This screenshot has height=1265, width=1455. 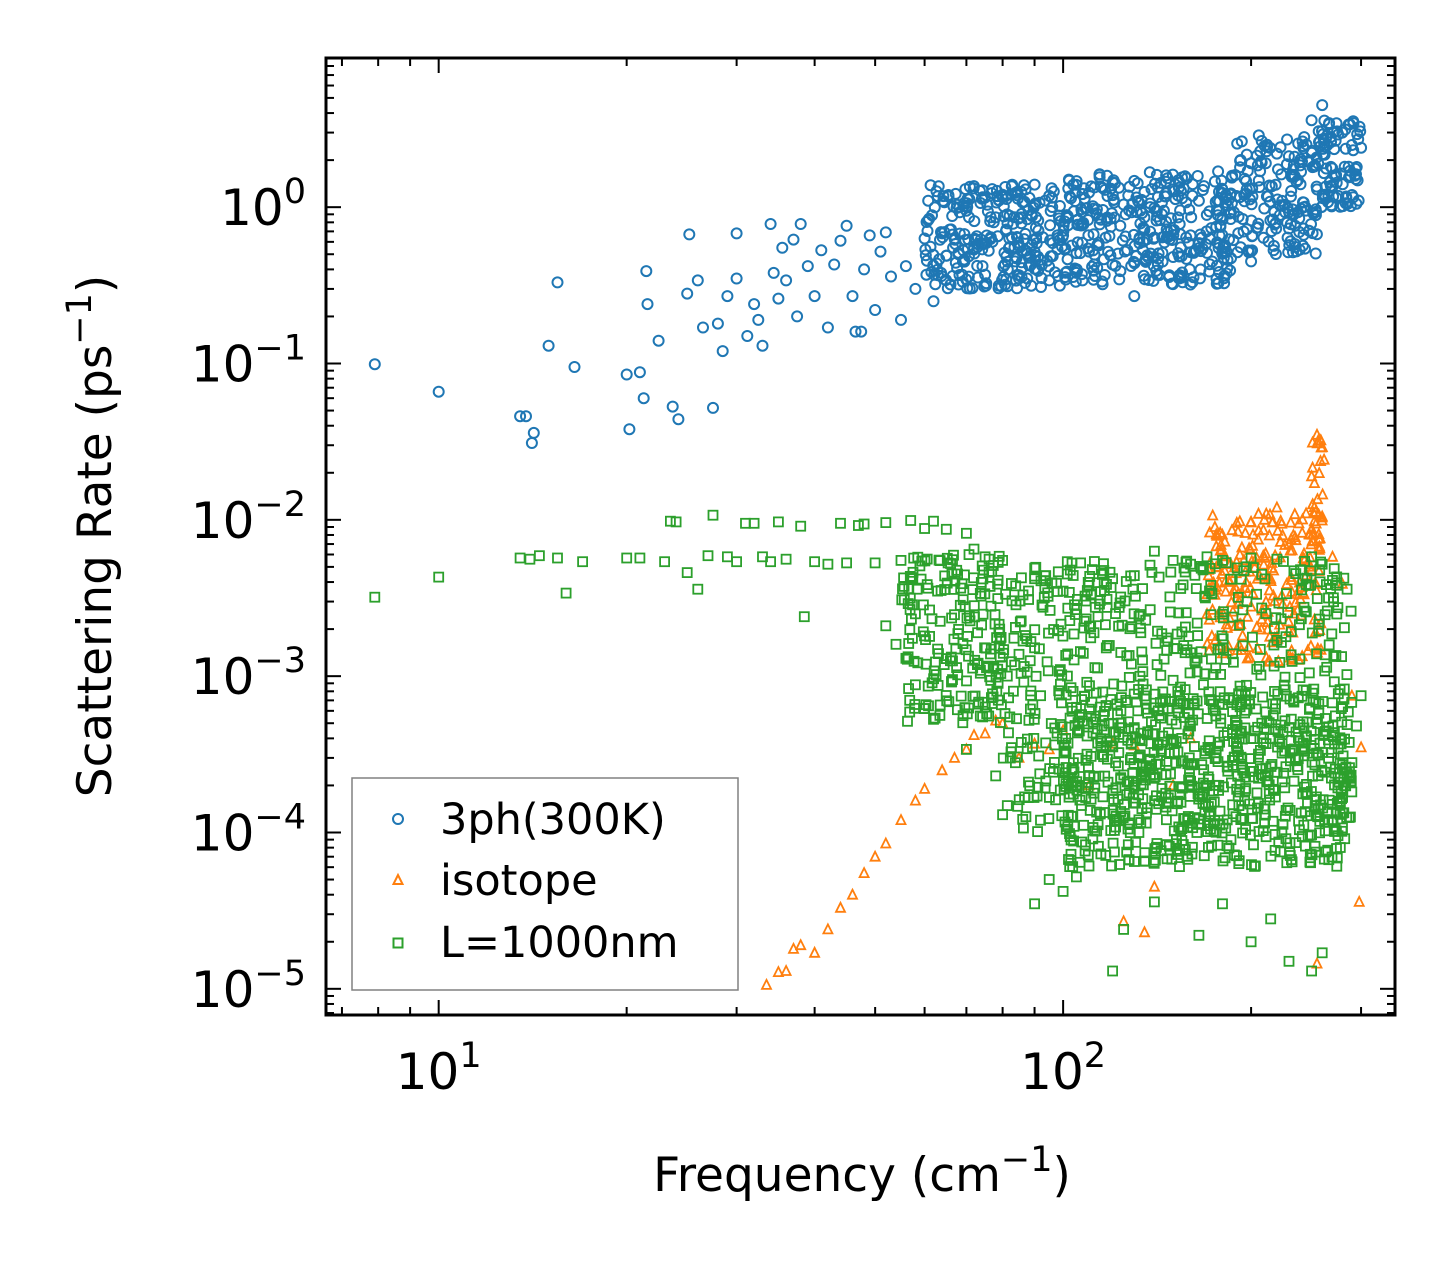 What do you see at coordinates (280, 349) in the screenshot?
I see `y-tick-label-exp: −1` at bounding box center [280, 349].